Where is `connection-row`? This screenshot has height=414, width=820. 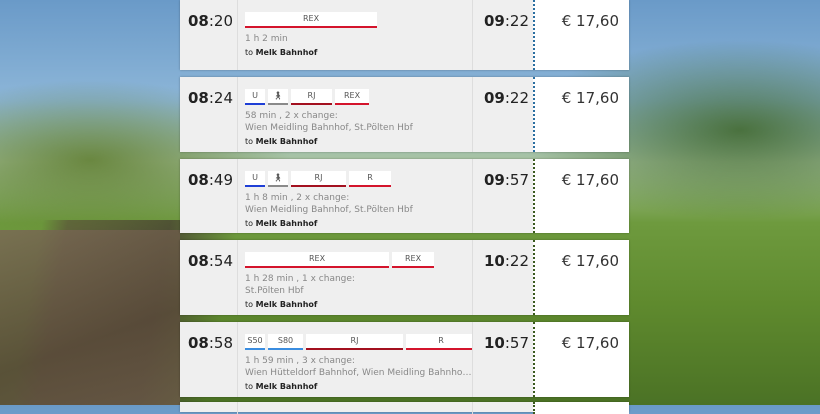 connection-row is located at coordinates (404, 408).